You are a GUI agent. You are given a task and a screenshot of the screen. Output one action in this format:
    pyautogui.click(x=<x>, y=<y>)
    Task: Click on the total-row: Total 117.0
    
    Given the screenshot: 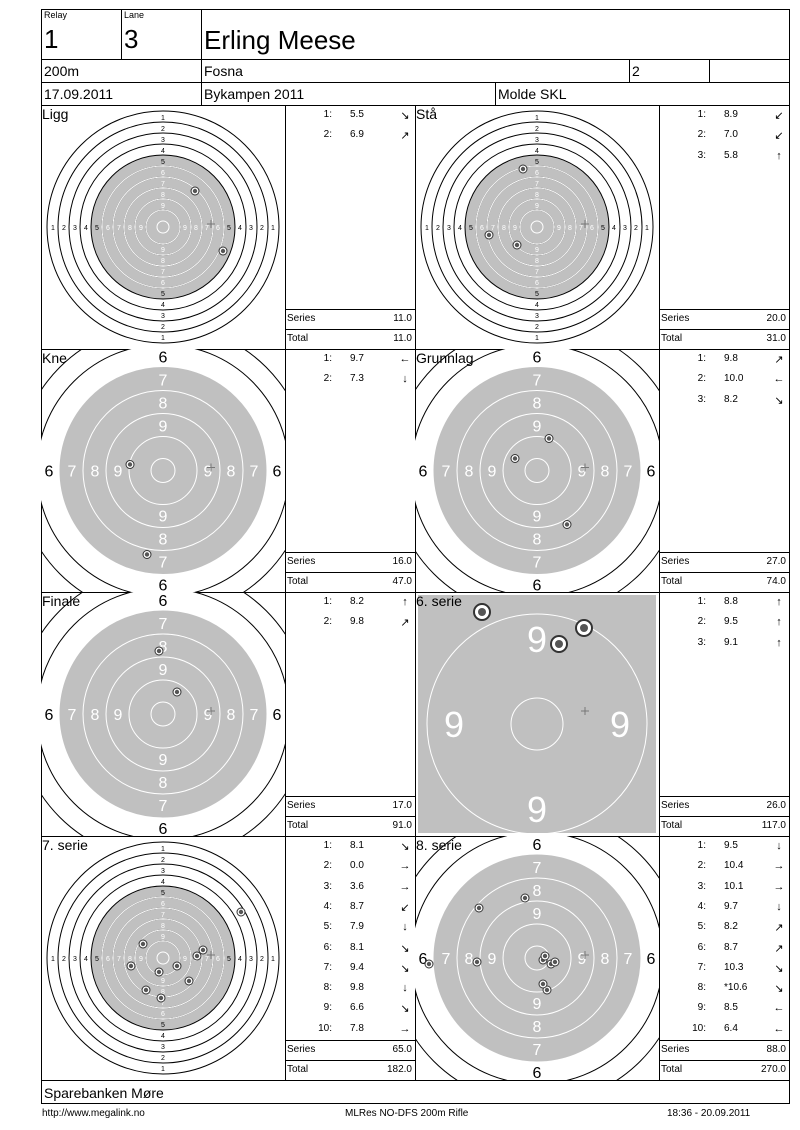 What is the action you would take?
    pyautogui.click(x=724, y=827)
    